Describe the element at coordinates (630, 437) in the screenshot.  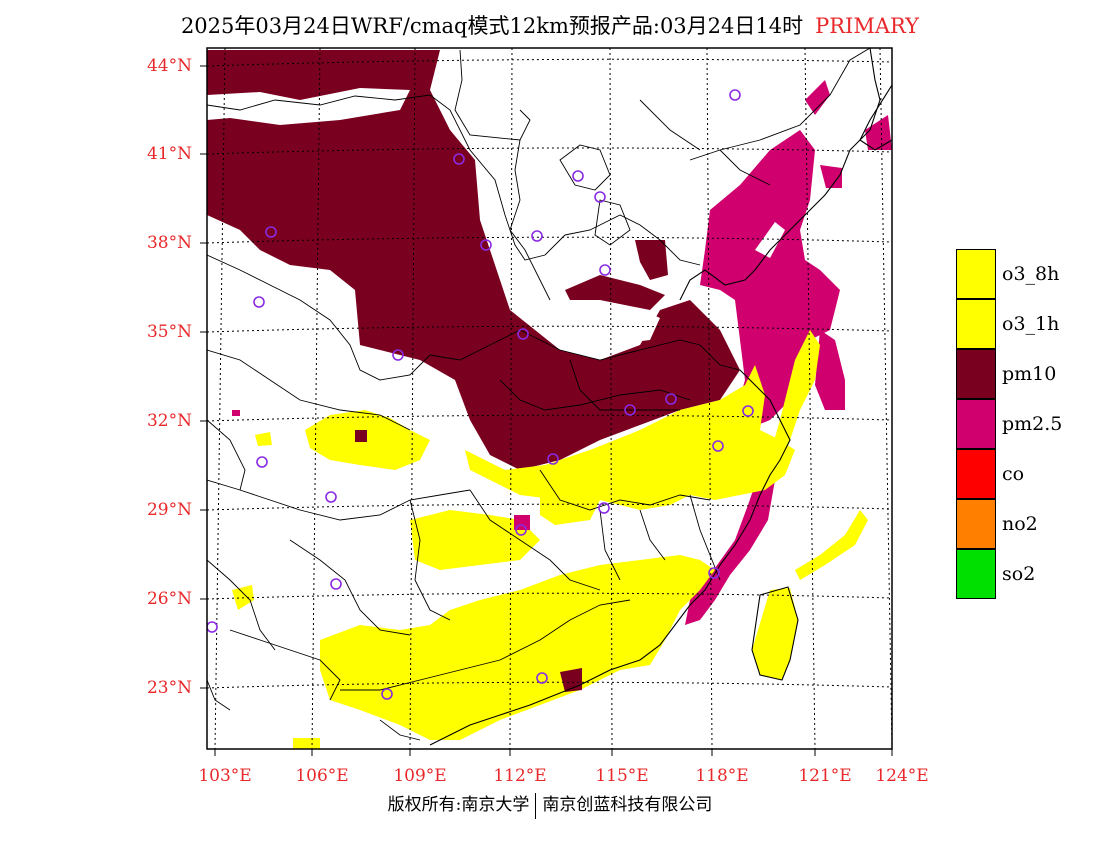
I see `o3-central` at that location.